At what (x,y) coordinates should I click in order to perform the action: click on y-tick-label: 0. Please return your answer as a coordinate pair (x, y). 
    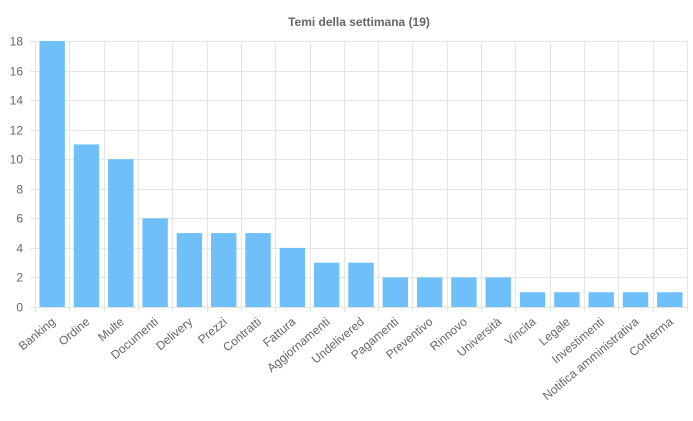
    Looking at the image, I should click on (19, 308).